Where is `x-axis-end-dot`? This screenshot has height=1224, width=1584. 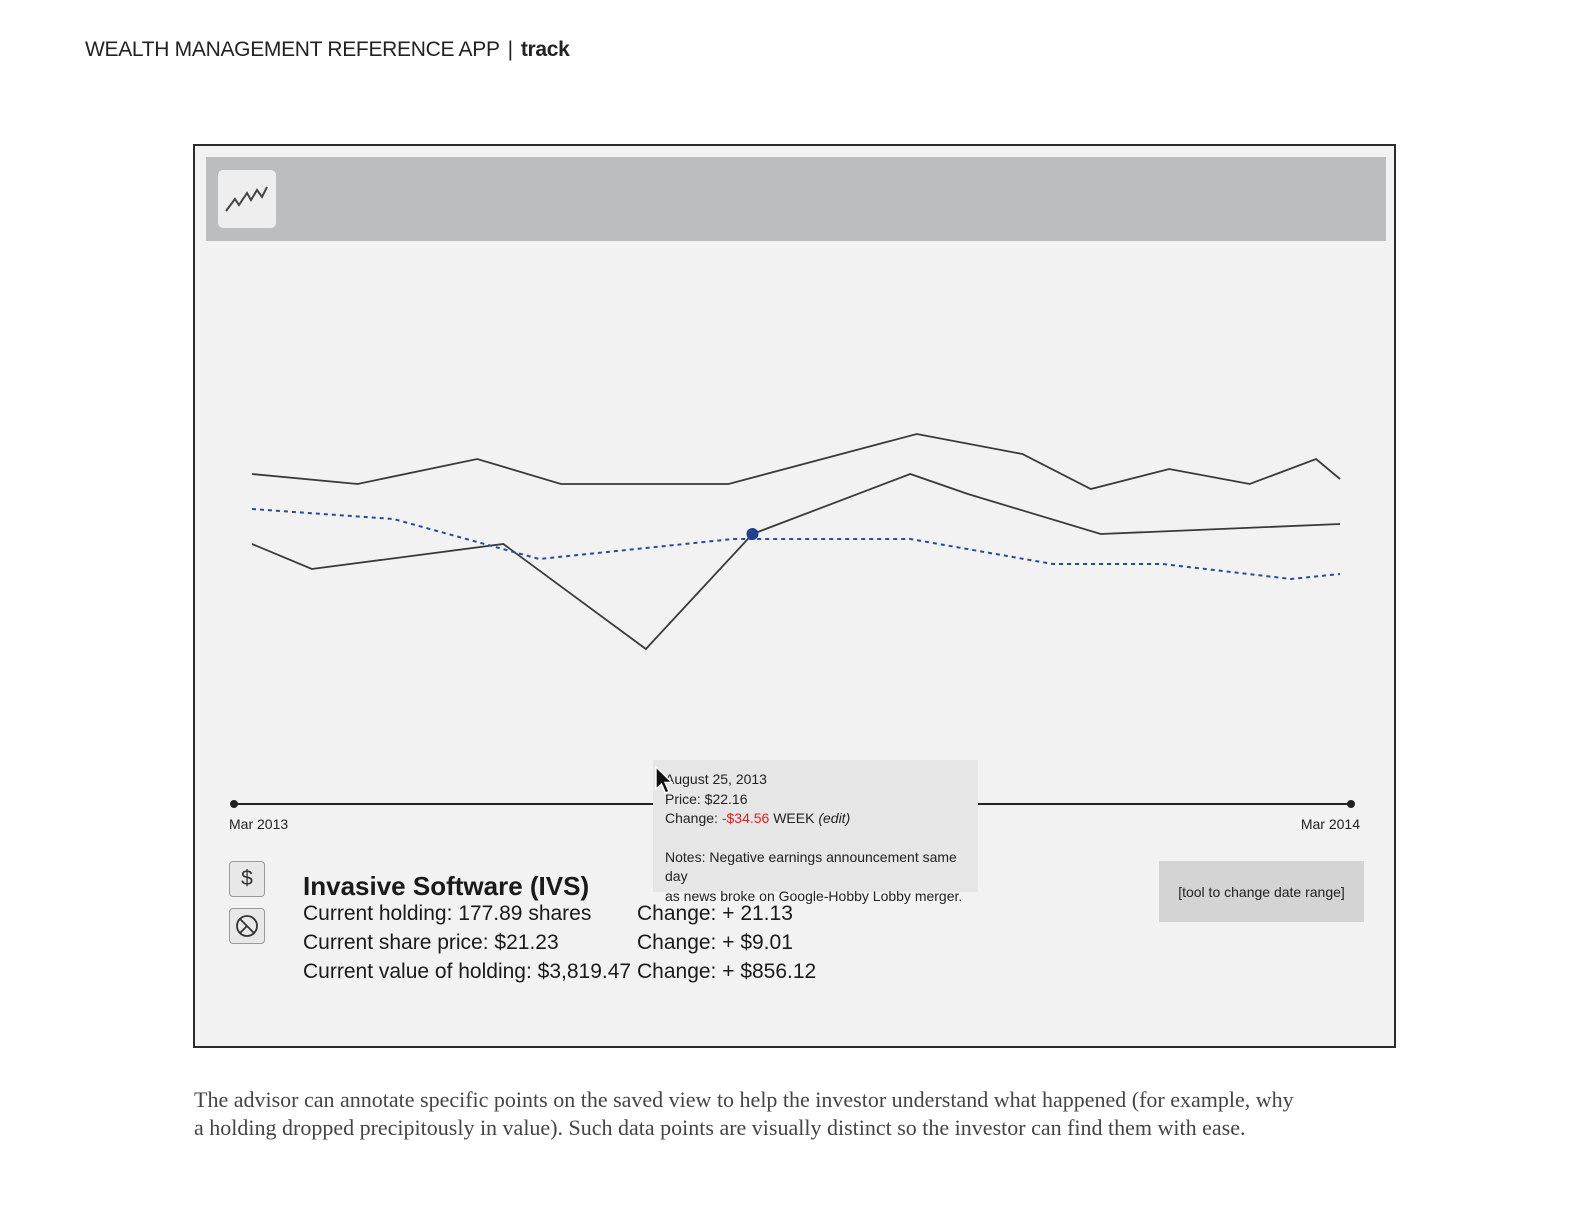 x-axis-end-dot is located at coordinates (1351, 804).